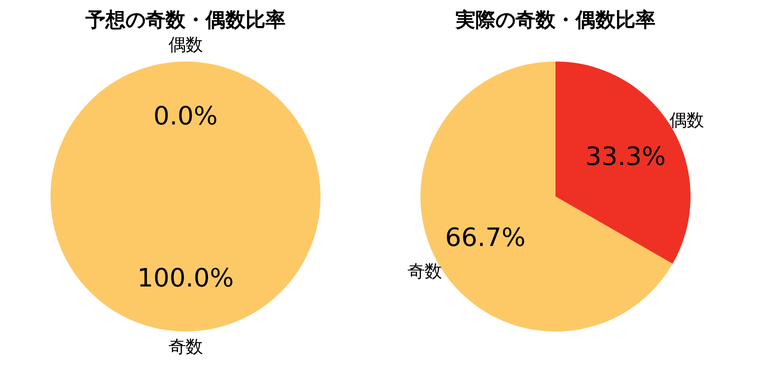  Describe the element at coordinates (625, 155) in the screenshot. I see `data-label: 33.3%` at that location.